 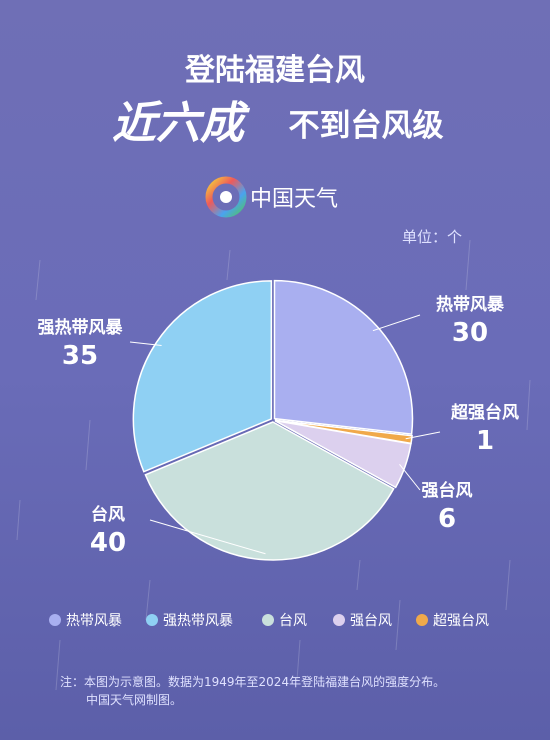 I want to click on note: 注：本图为示意图。数据为1949年至2024年登陆福建台风的强度分布。, so click(x=252, y=681).